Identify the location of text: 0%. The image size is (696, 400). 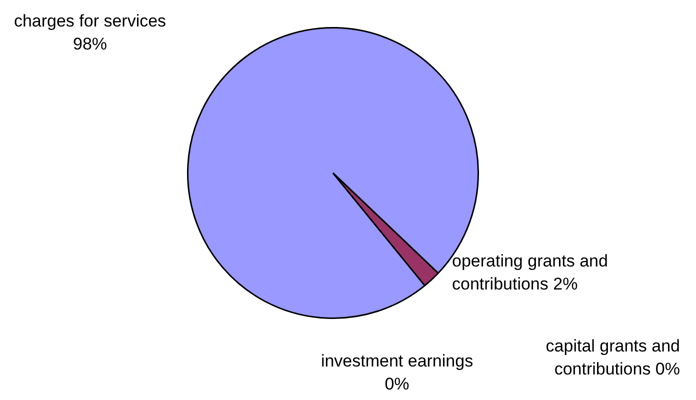
(397, 384).